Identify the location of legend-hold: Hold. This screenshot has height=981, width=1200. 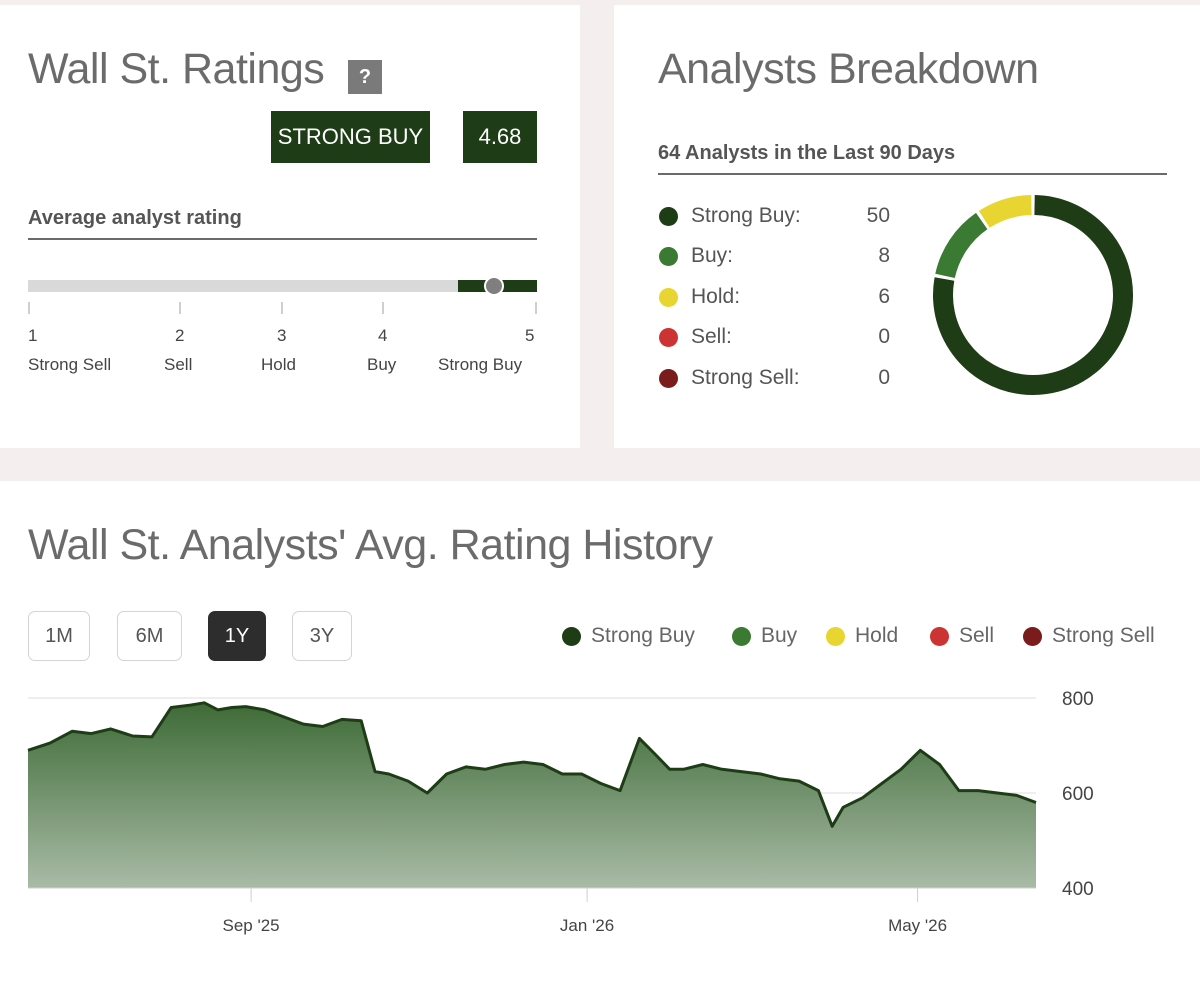
(862, 636).